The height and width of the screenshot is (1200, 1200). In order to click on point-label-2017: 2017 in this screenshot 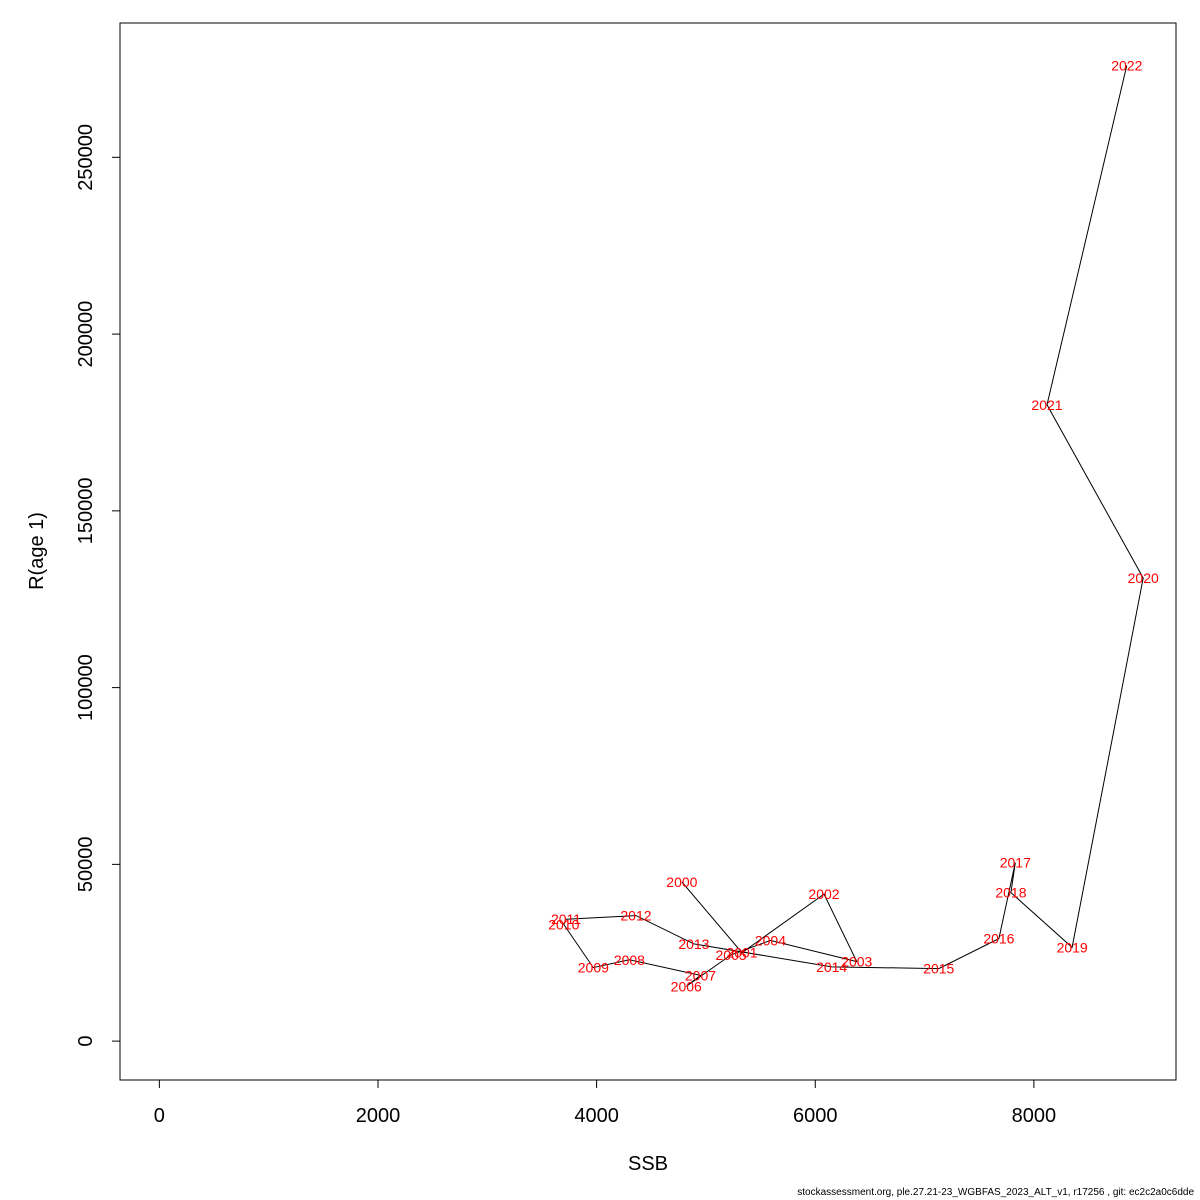, I will do `click(1015, 863)`.